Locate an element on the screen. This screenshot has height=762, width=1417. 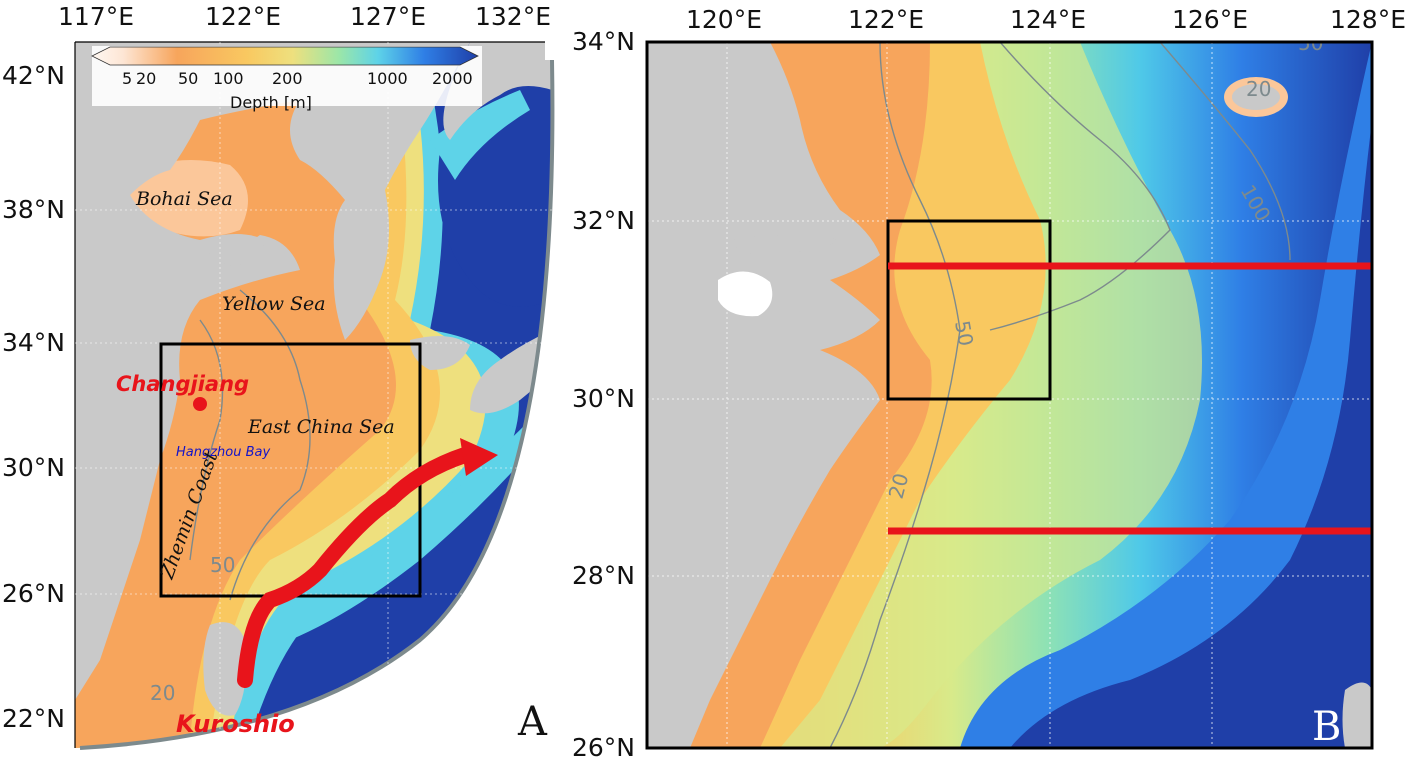
b-contour-label-50-top: 50 is located at coordinates (1310, 43).